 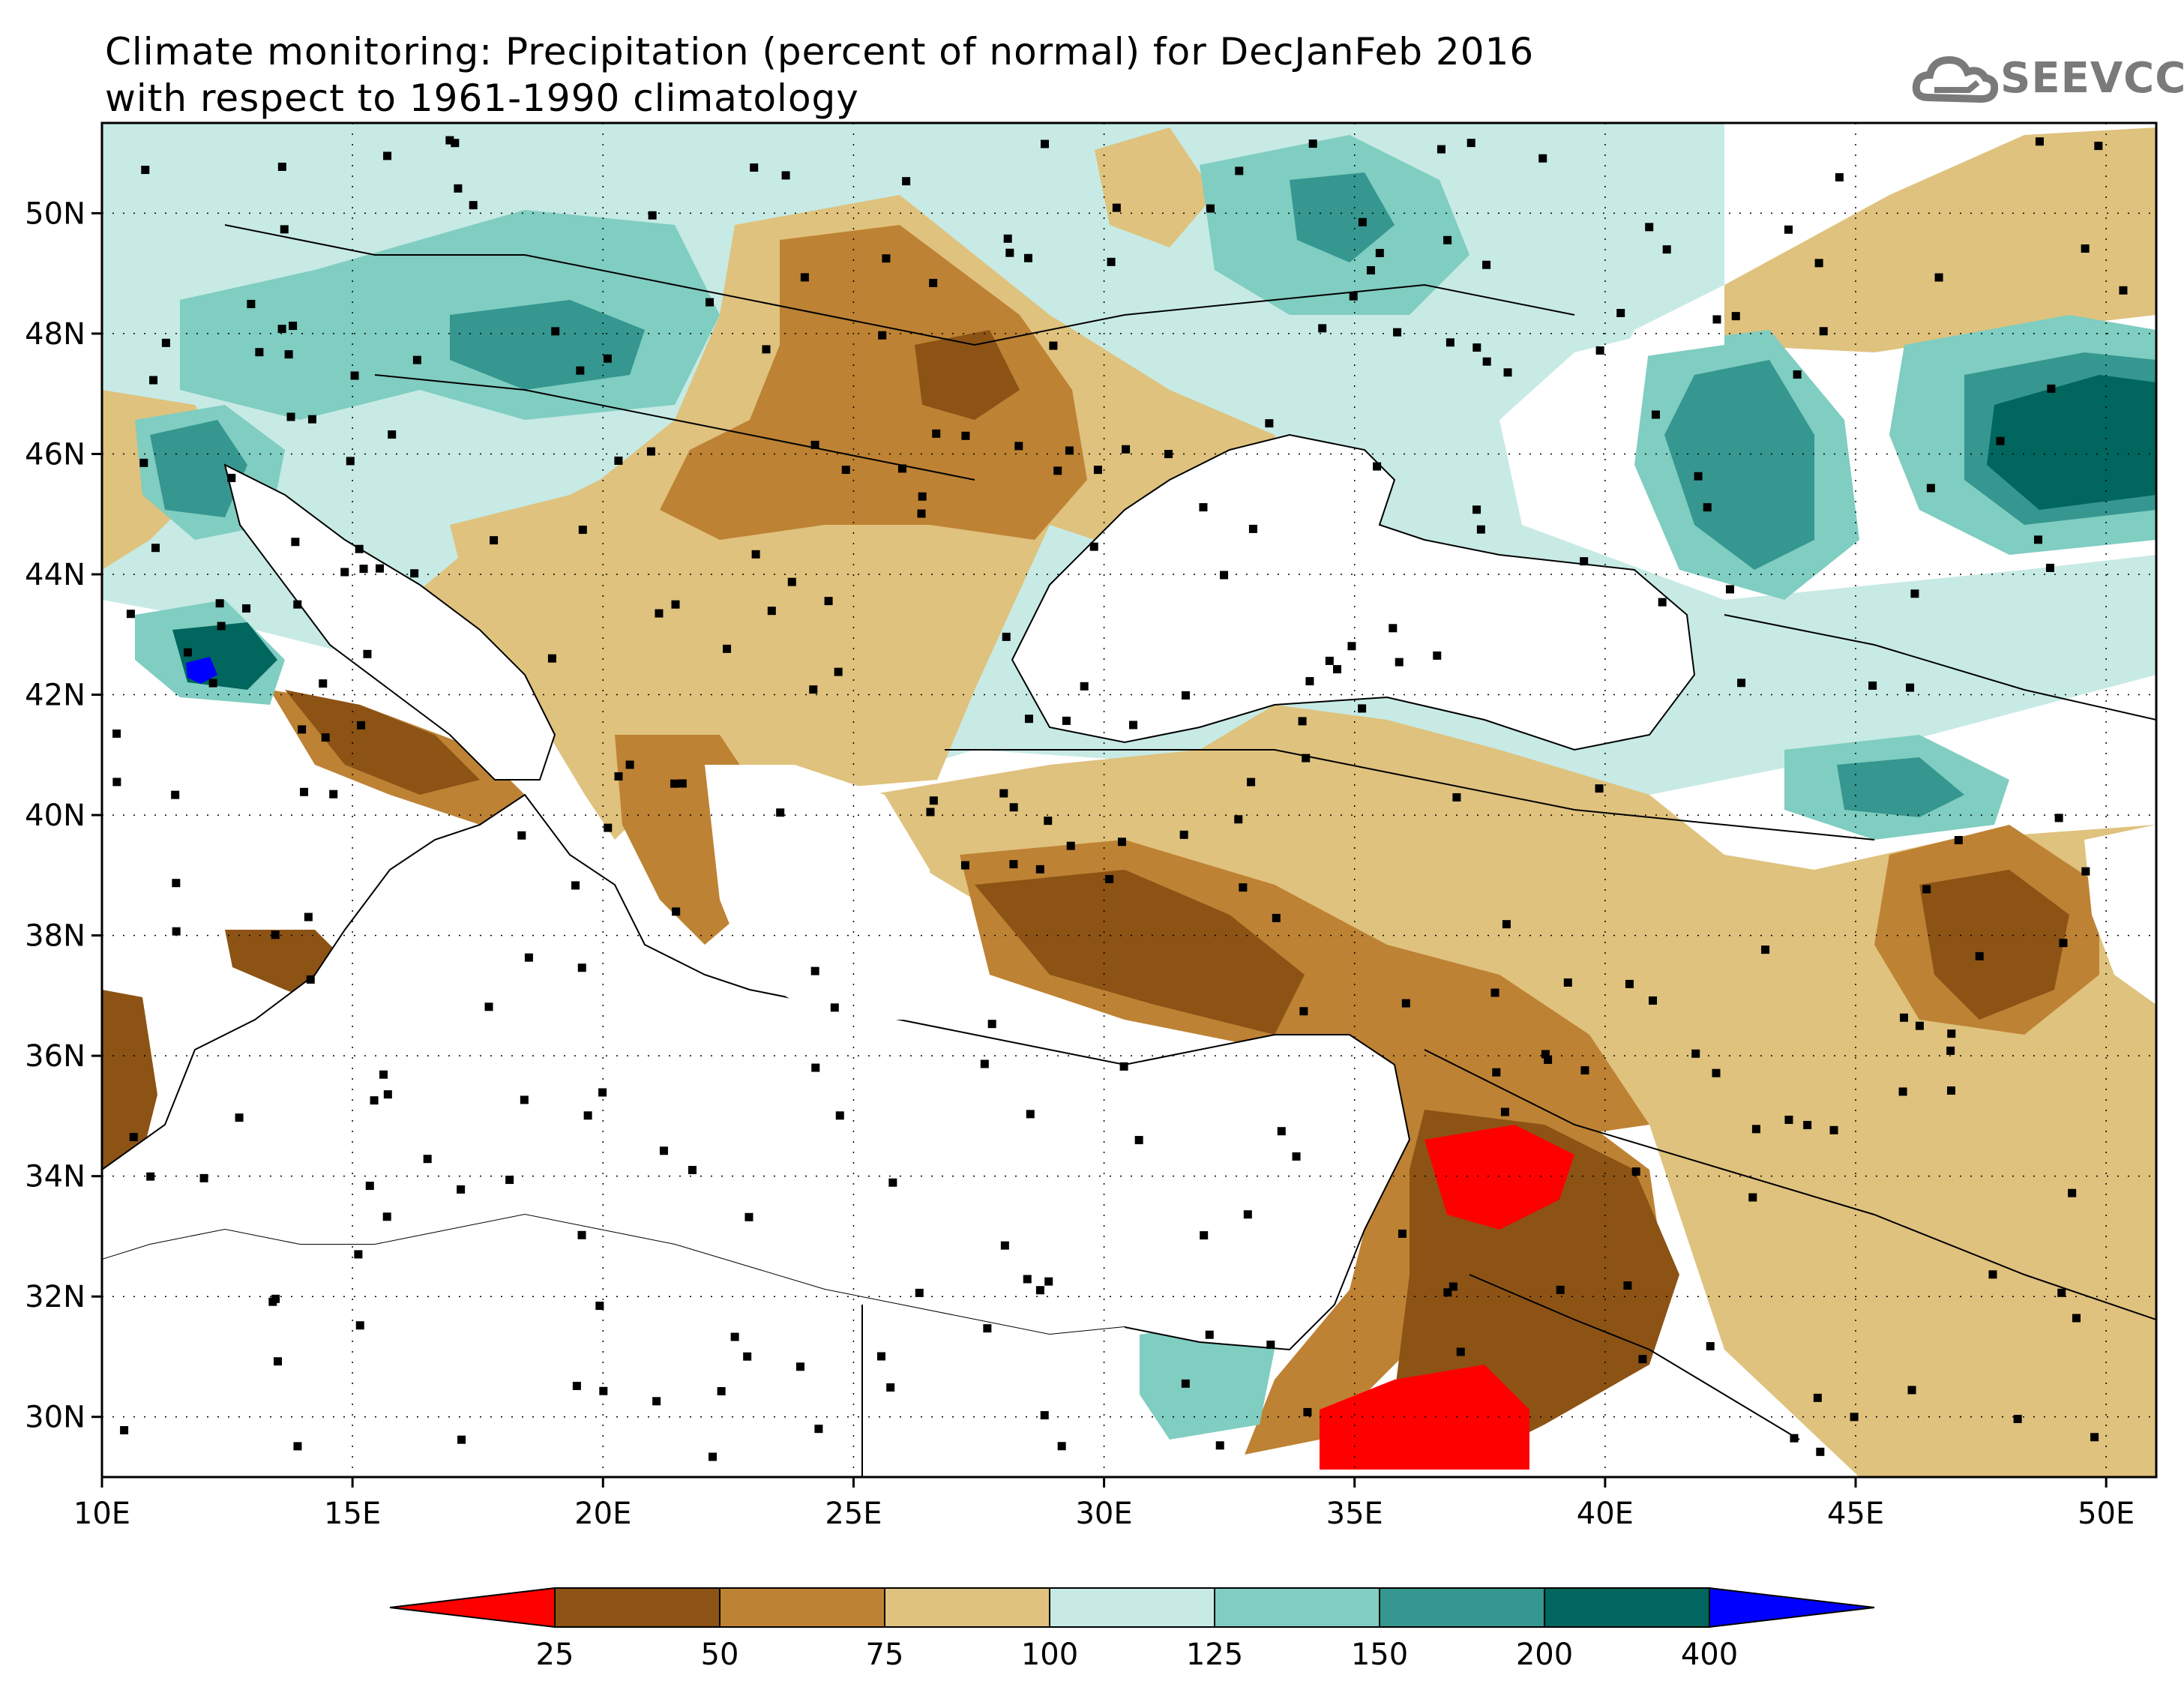 I want to click on x-tick-label: 40E, so click(x=1605, y=1514).